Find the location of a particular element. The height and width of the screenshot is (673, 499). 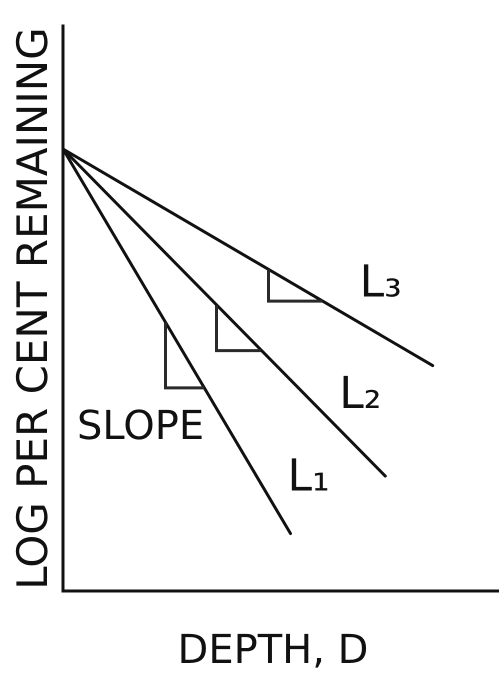

annotation: SLOPE is located at coordinates (140, 426).